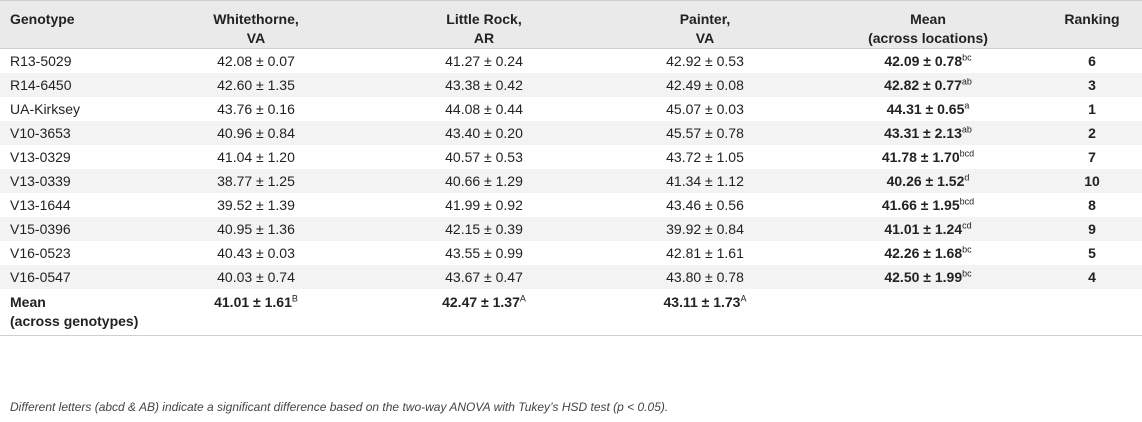 Image resolution: width=1142 pixels, height=422 pixels. Describe the element at coordinates (484, 109) in the screenshot. I see `cell-little-rock: 44.08 ± 0.44` at that location.